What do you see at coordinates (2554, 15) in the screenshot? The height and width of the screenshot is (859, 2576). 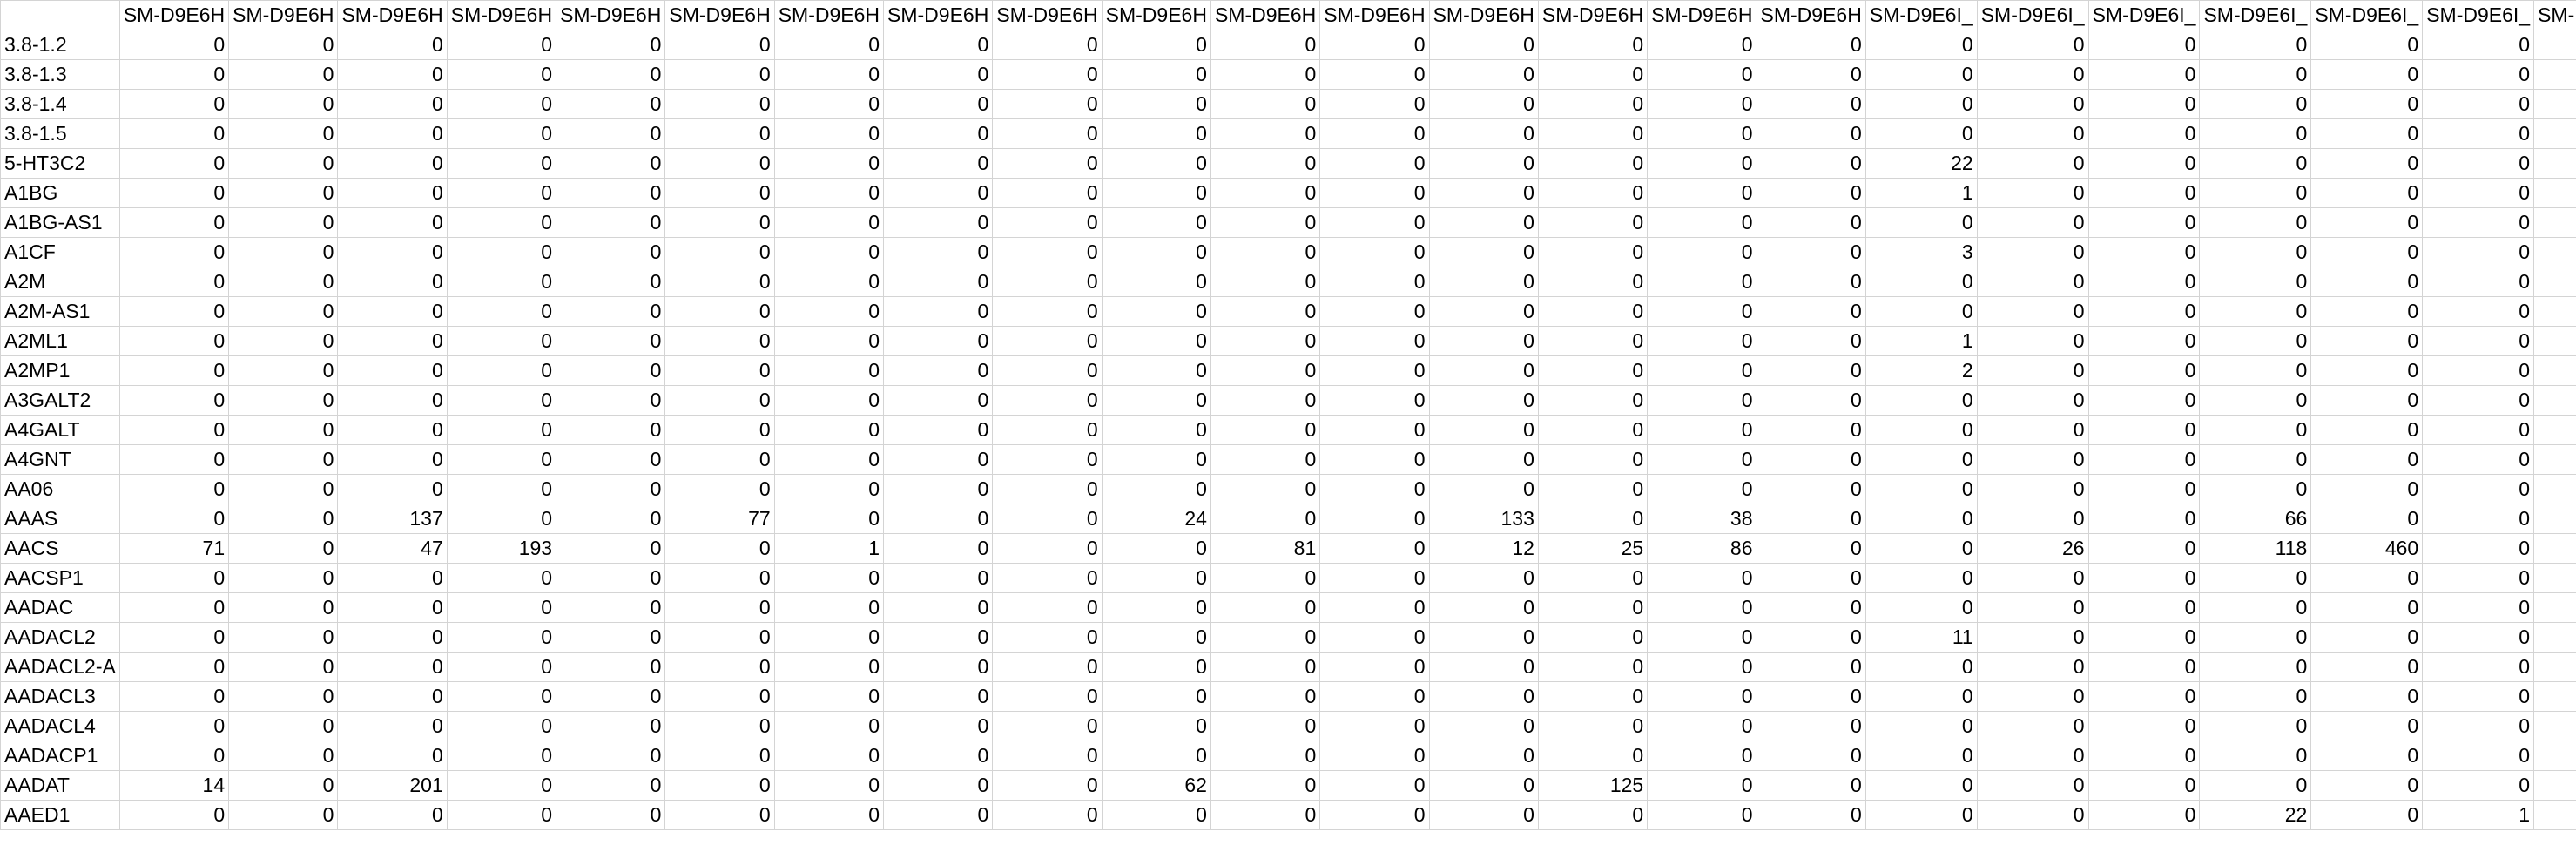 I see `column-header-cell: SM-D9E6I_` at bounding box center [2554, 15].